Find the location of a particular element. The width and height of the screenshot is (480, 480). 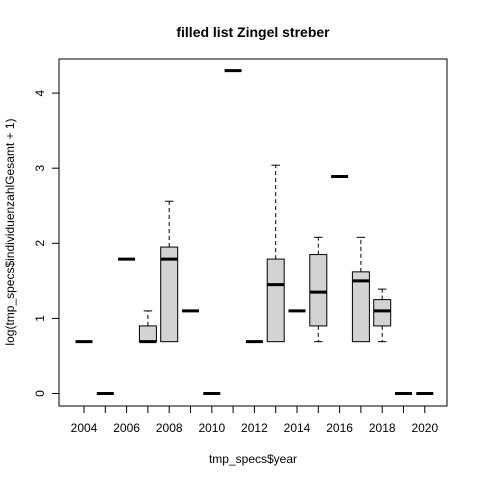

y-axis: 0 1 2 3 4 is located at coordinates (46, 243).